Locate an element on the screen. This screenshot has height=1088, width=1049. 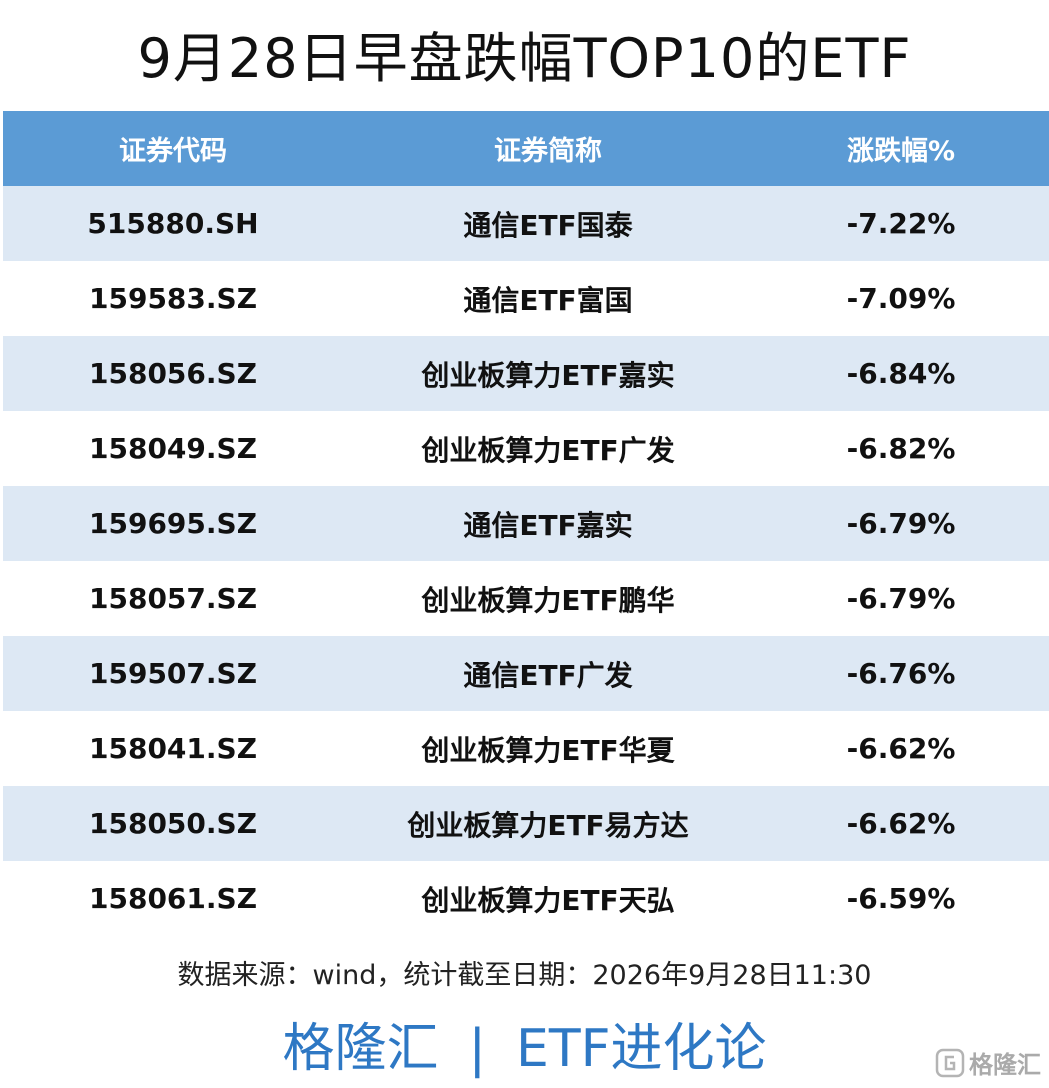
table-row: 158061.SZ 创业板算力ETF天弘 -6.59% is located at coordinates (526, 898).